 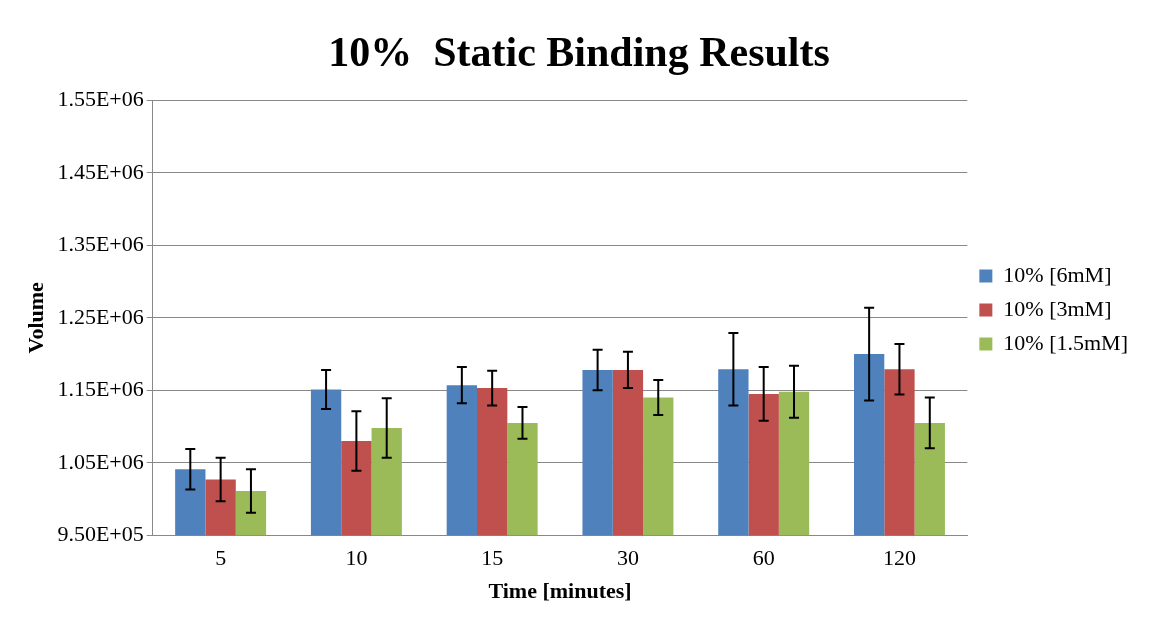 I want to click on legend-label: 10% [3mM], so click(x=1057, y=308).